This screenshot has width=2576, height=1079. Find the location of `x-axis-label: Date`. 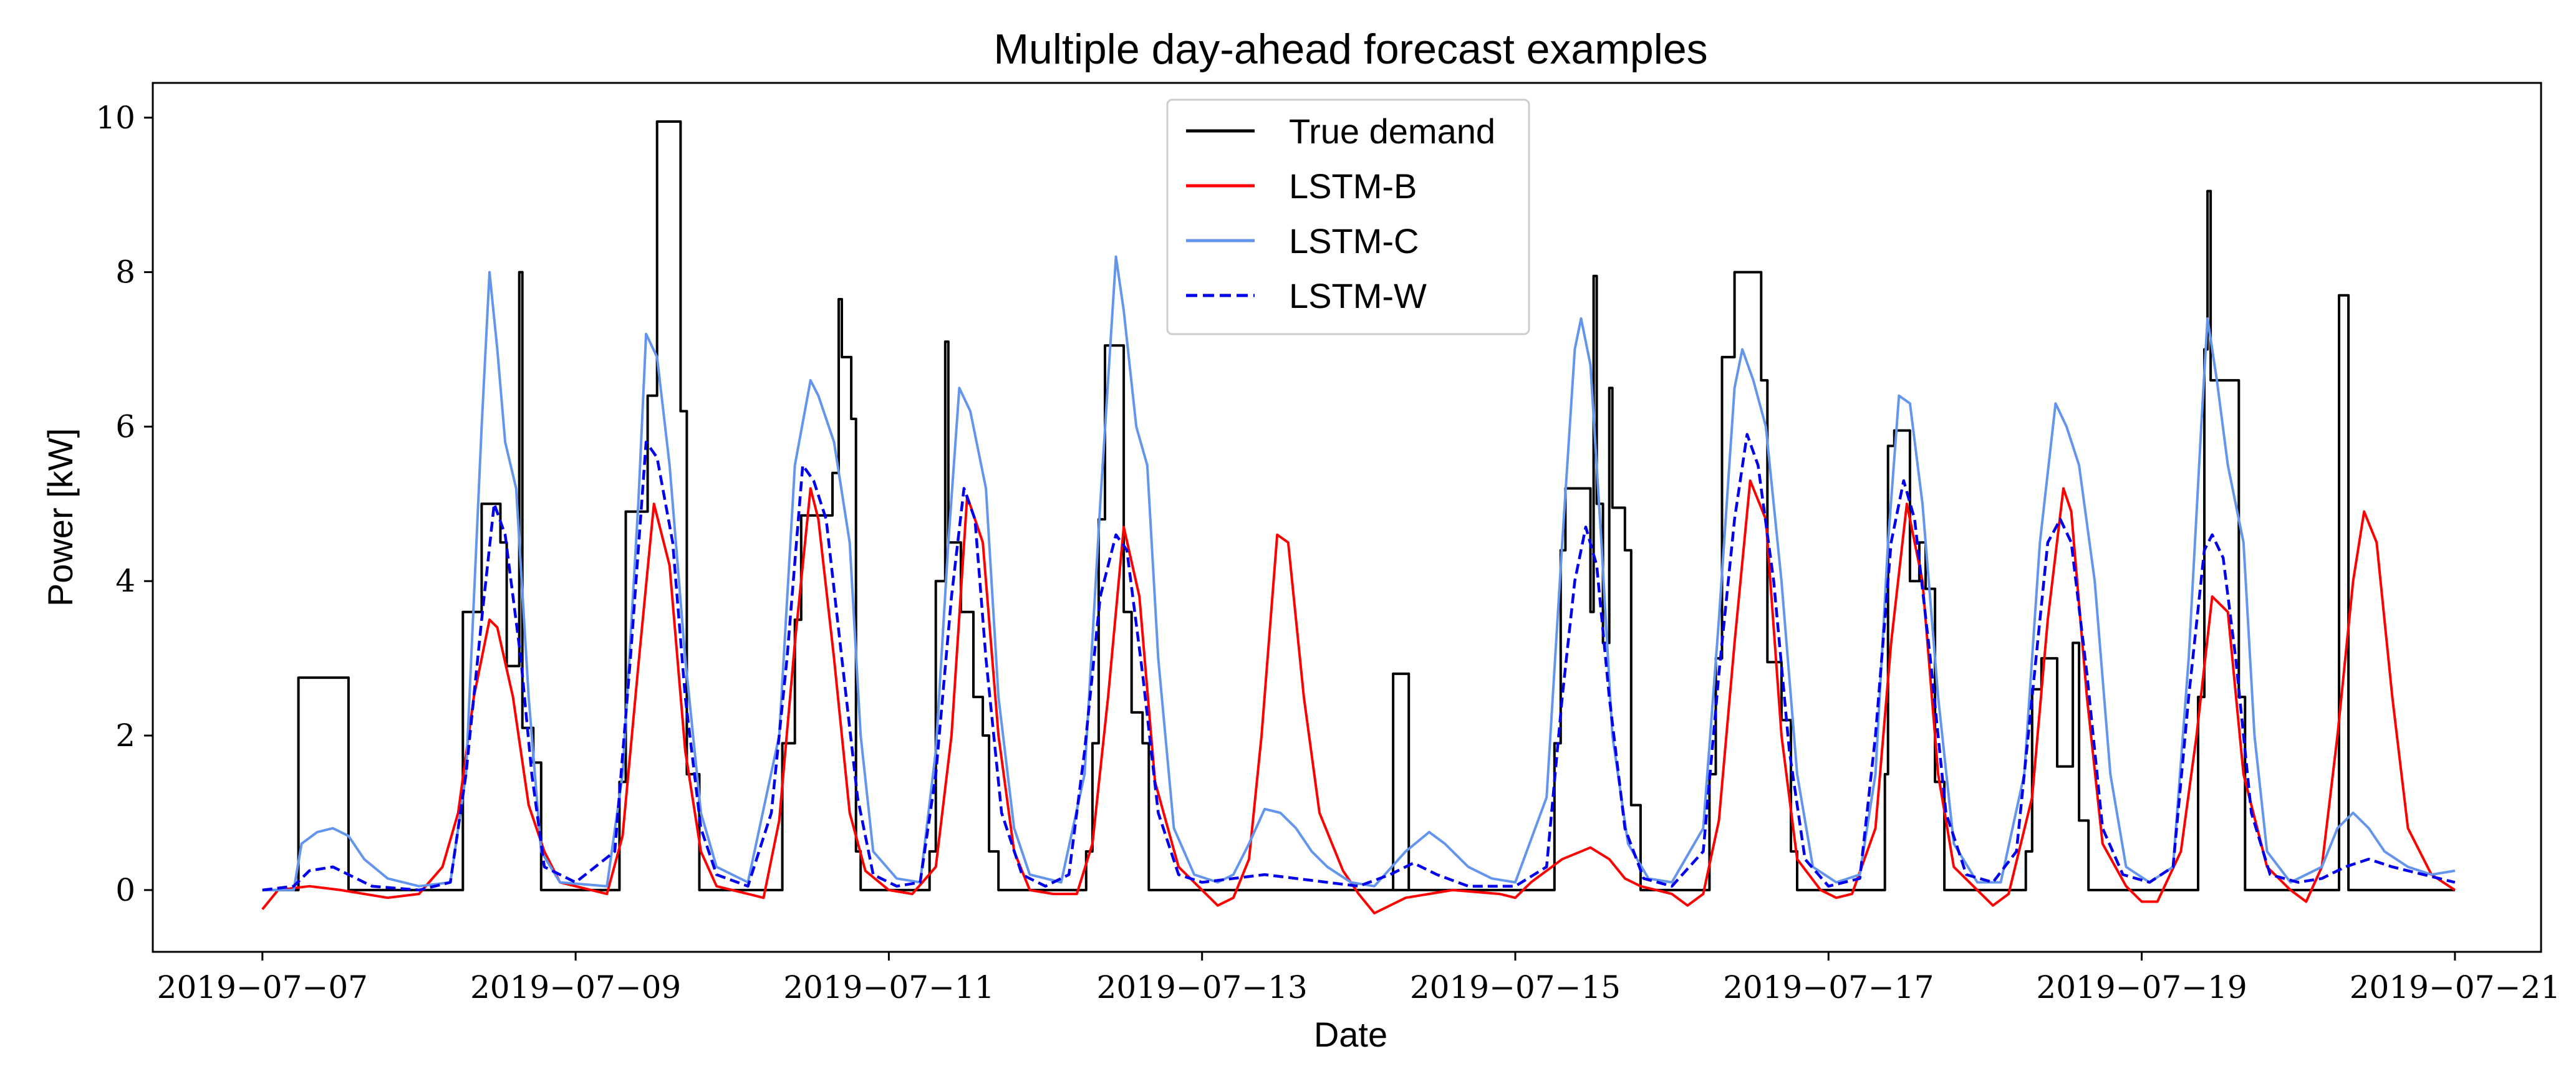

x-axis-label: Date is located at coordinates (1350, 1034).